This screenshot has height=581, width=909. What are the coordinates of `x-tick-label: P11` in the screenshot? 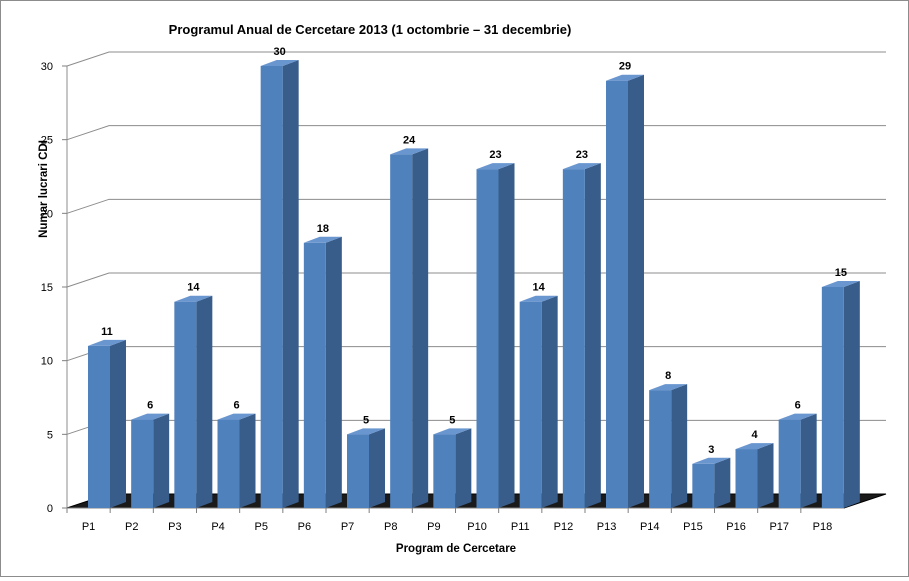 It's located at (520, 527).